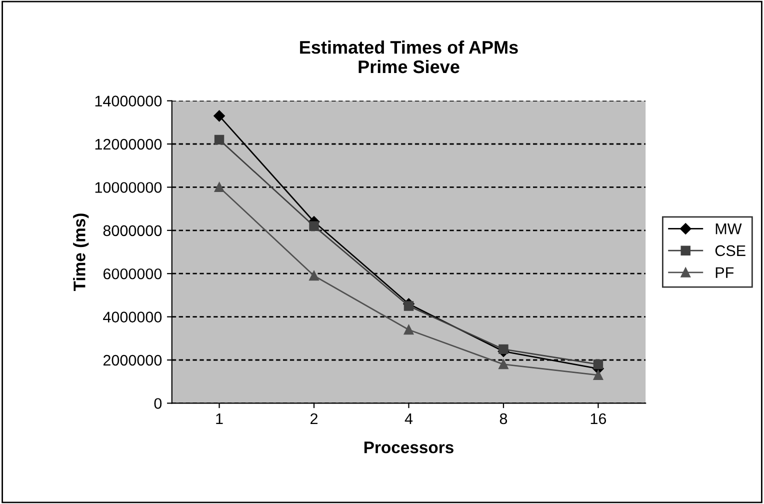  I want to click on x-axis-title: Processors, so click(409, 448).